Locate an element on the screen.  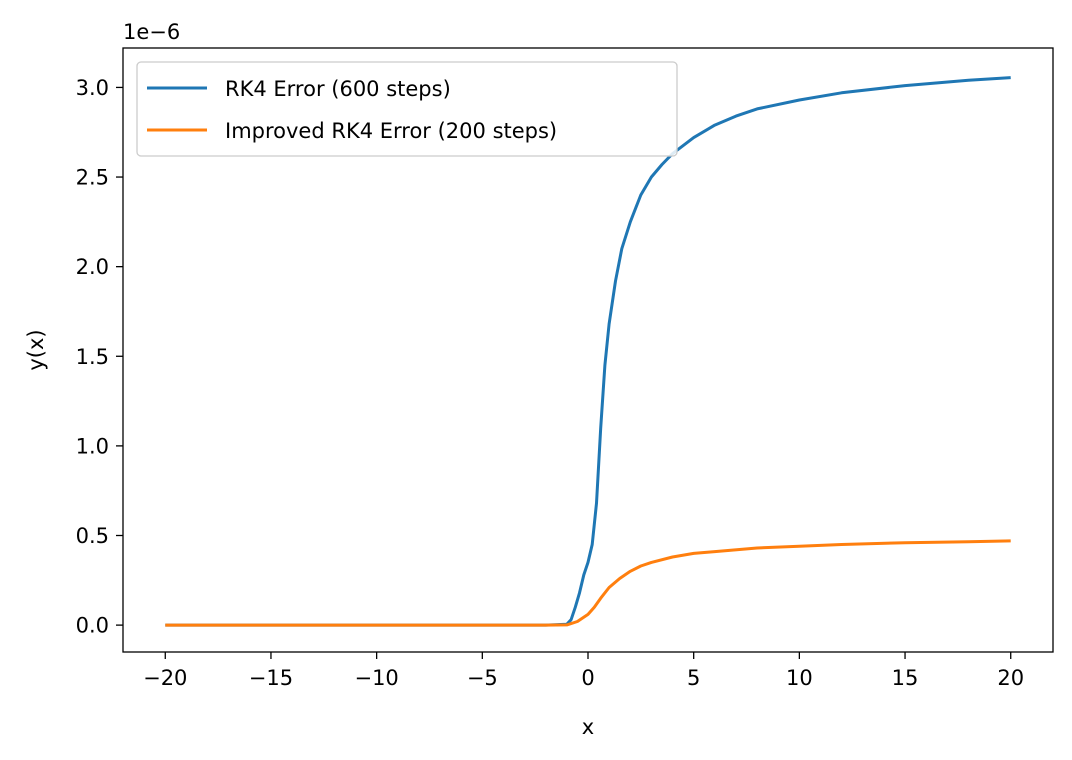
y-axis-ticks: 0.0 0.5 1.0 1.5 2.0 2.5 3.0 is located at coordinates (99, 357).